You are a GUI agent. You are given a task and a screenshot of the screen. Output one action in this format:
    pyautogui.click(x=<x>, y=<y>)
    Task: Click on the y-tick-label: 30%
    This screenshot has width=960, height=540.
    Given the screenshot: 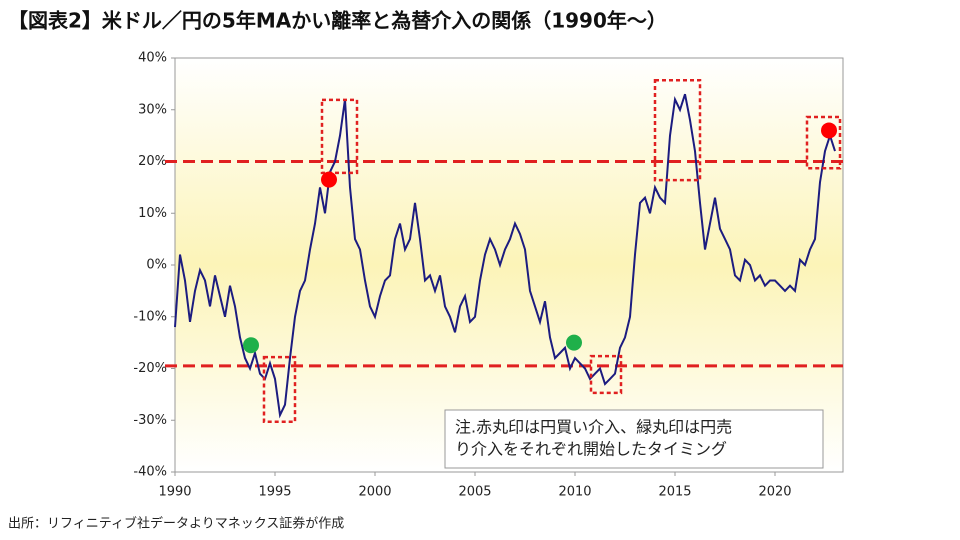 What is the action you would take?
    pyautogui.click(x=152, y=109)
    